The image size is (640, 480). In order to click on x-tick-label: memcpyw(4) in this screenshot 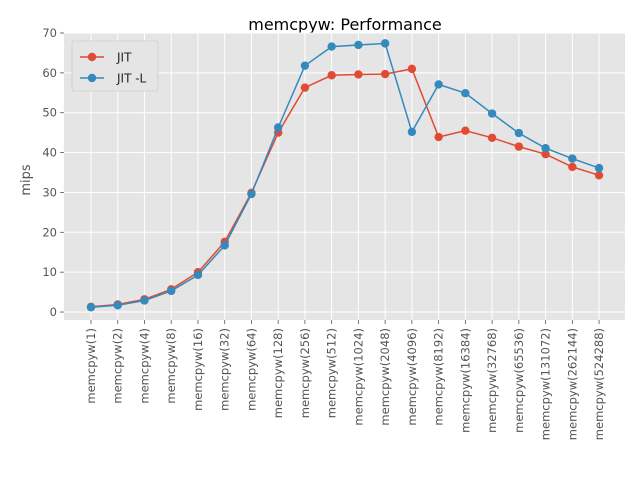, I will do `click(144, 366)`.